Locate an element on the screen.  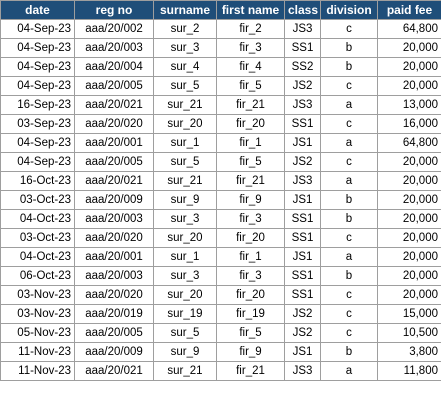
cell-surname: sur_19 is located at coordinates (185, 314).